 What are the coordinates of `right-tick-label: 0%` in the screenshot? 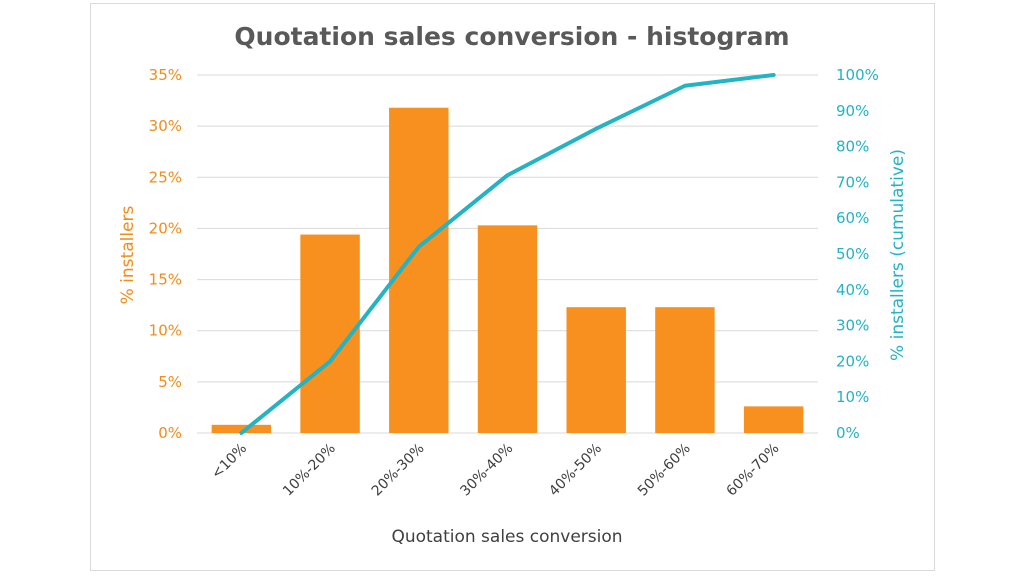 It's located at (848, 433).